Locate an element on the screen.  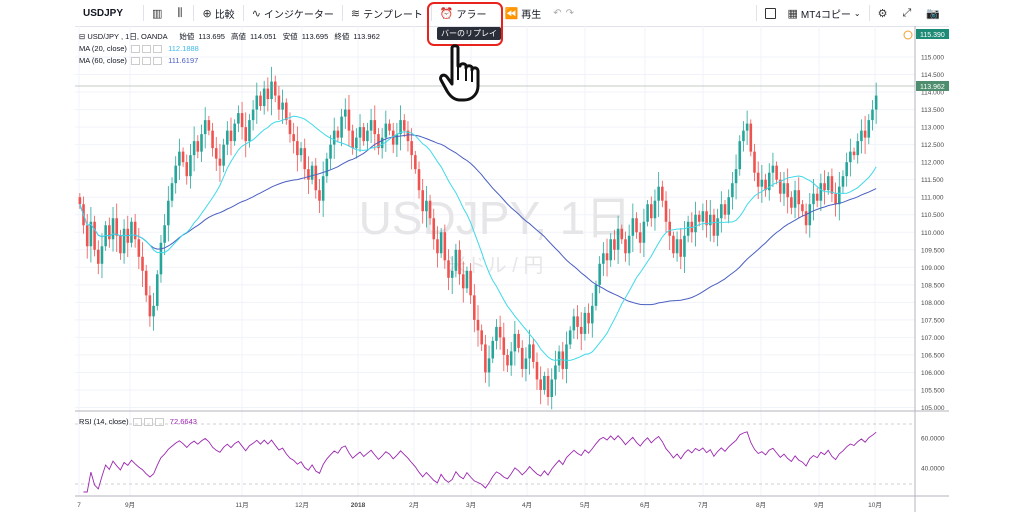
gear-icon: ⚙ is located at coordinates (882, 13).